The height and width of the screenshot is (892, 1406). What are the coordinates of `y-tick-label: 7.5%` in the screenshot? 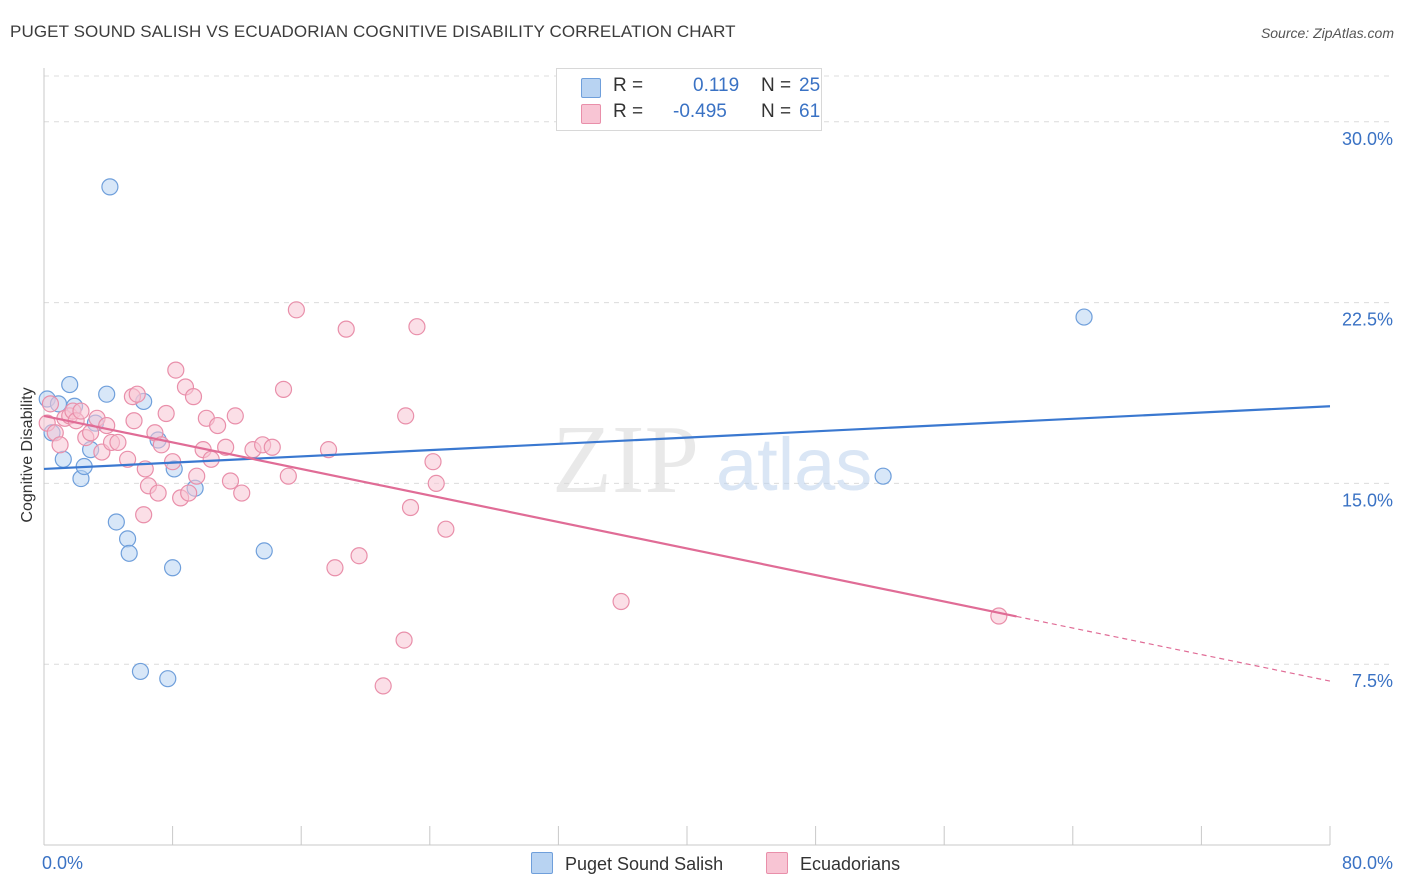 It's located at (1372, 681).